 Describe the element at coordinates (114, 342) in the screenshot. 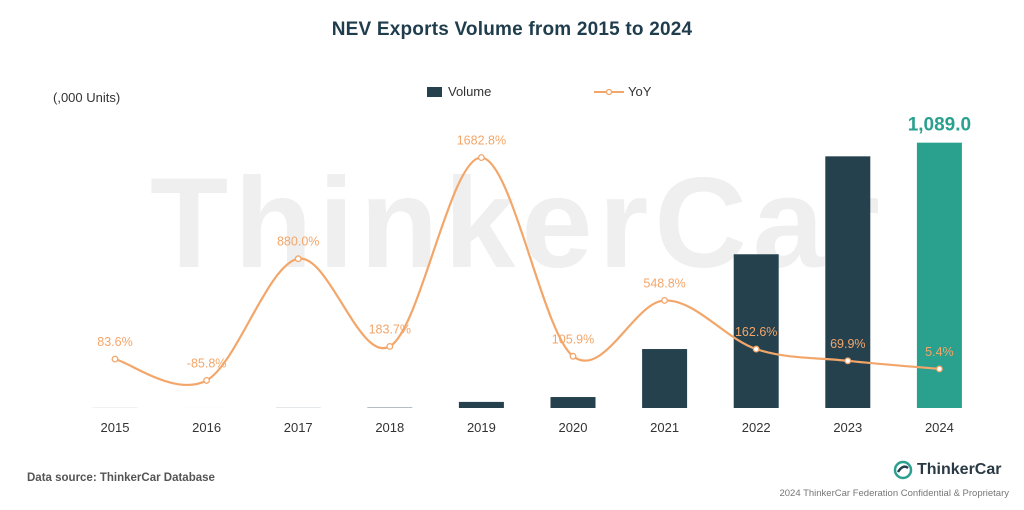

I see `yoy-label-2015: 83.6%` at that location.